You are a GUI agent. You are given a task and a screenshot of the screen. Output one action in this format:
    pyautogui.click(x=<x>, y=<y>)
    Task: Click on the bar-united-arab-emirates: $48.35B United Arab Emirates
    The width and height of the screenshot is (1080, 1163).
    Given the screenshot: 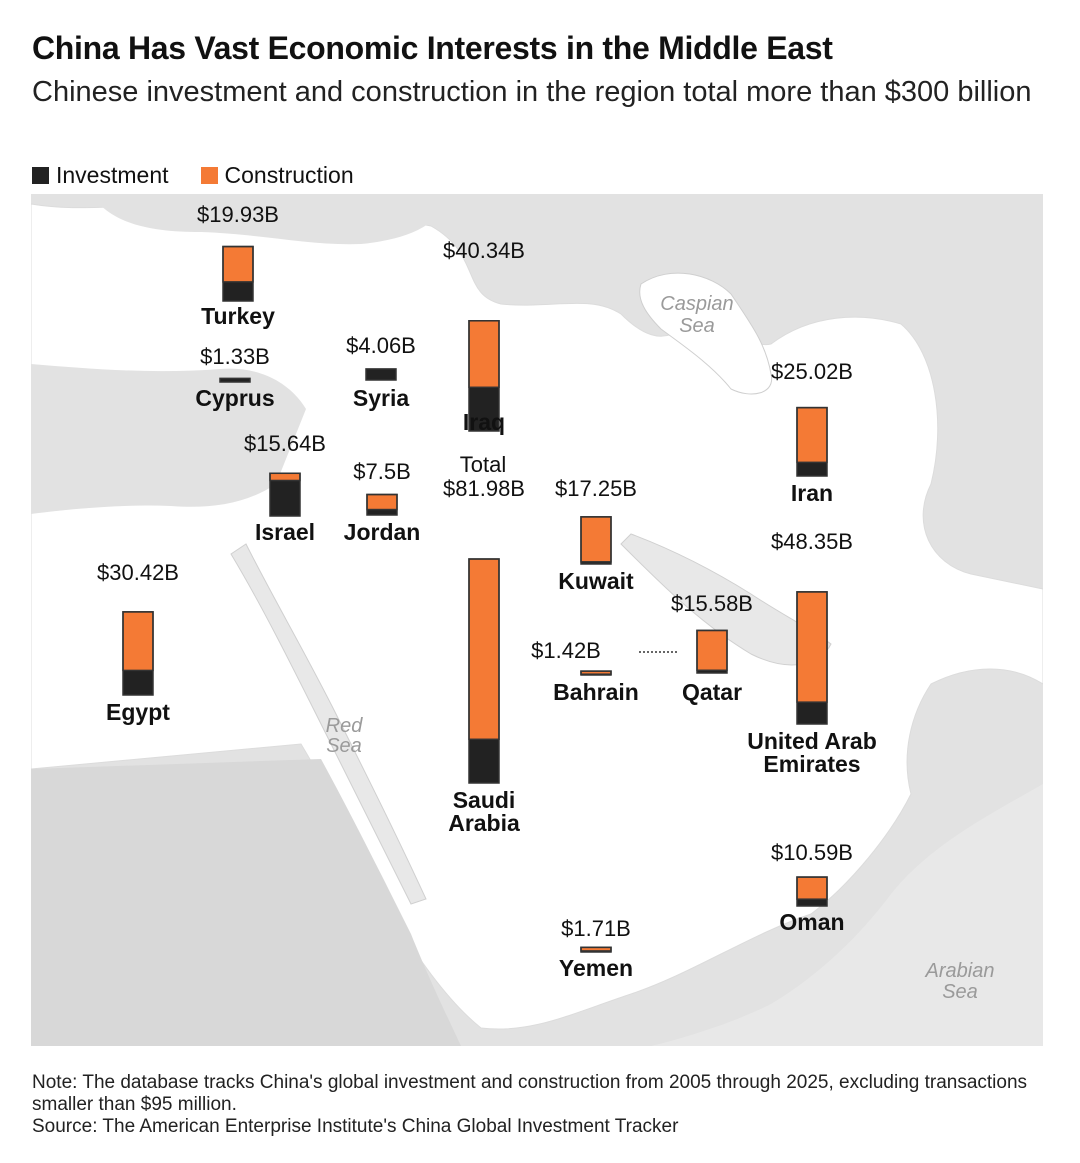 What is the action you would take?
    pyautogui.click(x=812, y=653)
    